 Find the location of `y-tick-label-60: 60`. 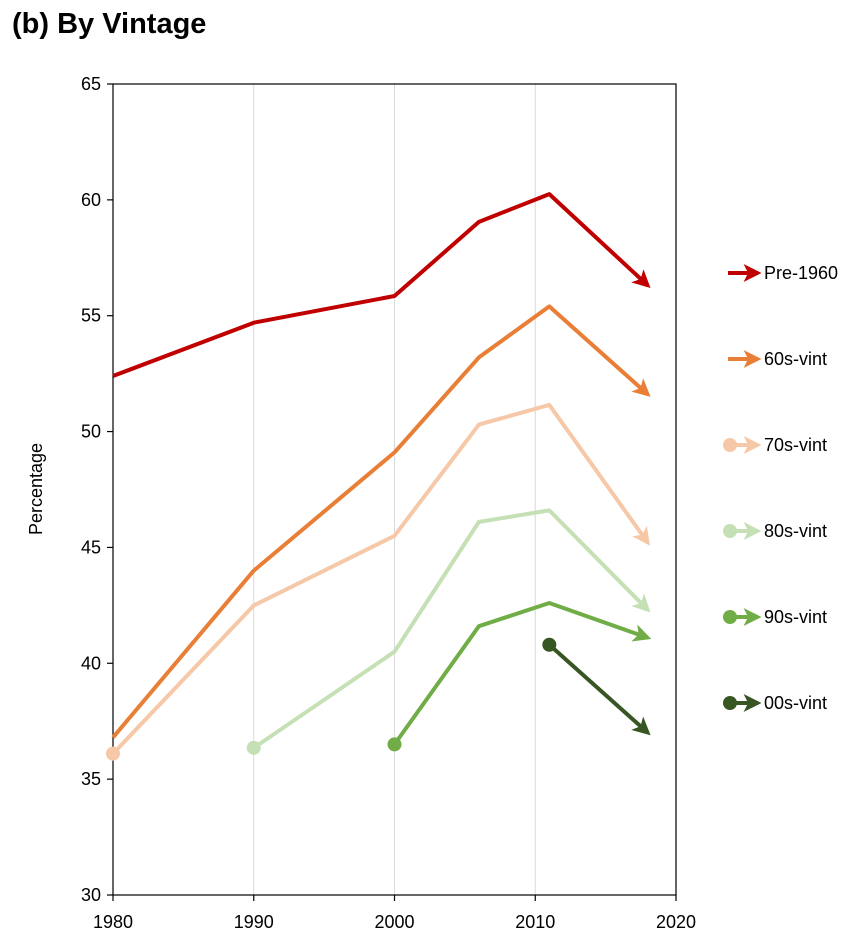

y-tick-label-60: 60 is located at coordinates (91, 200).